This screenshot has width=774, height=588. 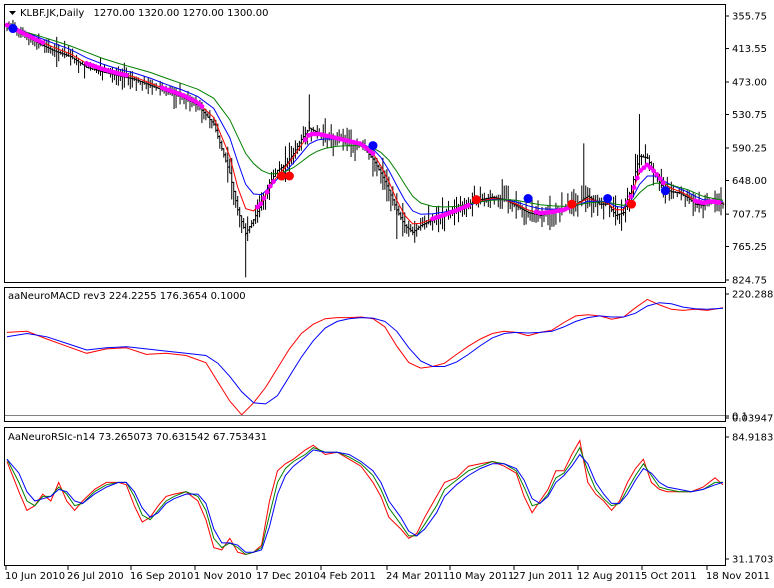 What do you see at coordinates (181, 13) in the screenshot?
I see `ohlc-readout: 1270.00 1320.00 1270.00 1300.00` at bounding box center [181, 13].